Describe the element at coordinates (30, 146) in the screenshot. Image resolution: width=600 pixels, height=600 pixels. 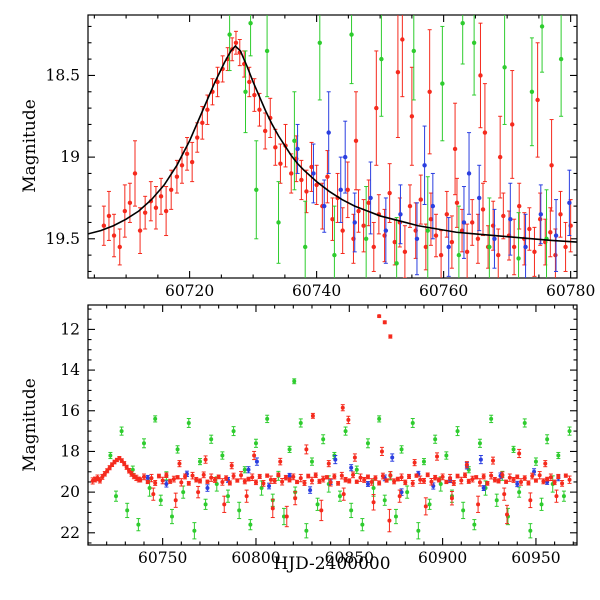
I see `top-y-axis-label: Magnitude` at that location.